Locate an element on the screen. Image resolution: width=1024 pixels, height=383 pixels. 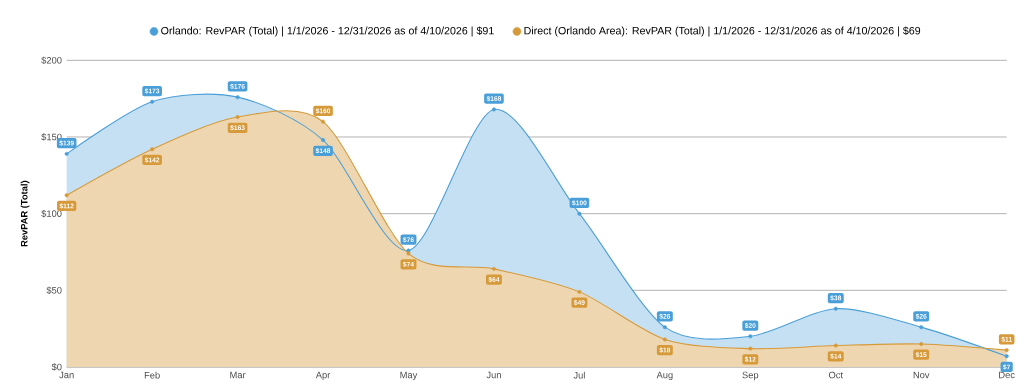
y-axis-title: RevPAR (Total) is located at coordinates (25, 213).